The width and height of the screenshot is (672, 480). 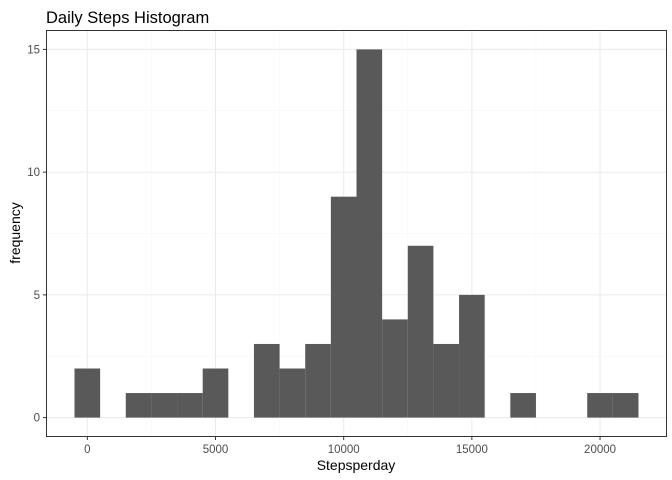 I want to click on chart-title: Daily Steps Histogram, so click(x=127, y=18).